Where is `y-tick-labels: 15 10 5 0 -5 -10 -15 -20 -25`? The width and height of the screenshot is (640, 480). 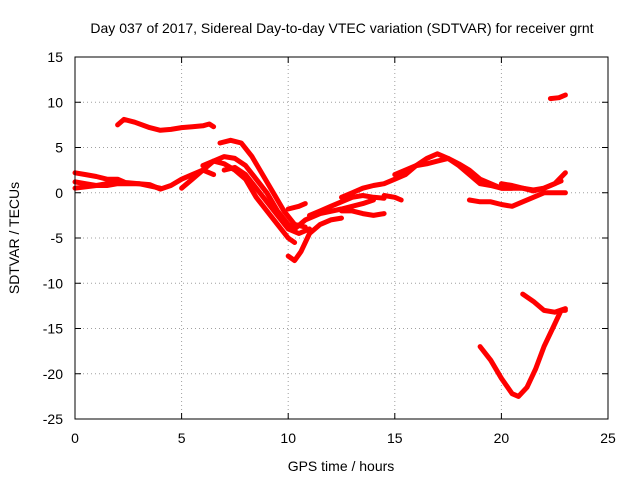
y-tick-labels: 15 10 5 0 -5 -10 -15 -20 -25 is located at coordinates (53, 238).